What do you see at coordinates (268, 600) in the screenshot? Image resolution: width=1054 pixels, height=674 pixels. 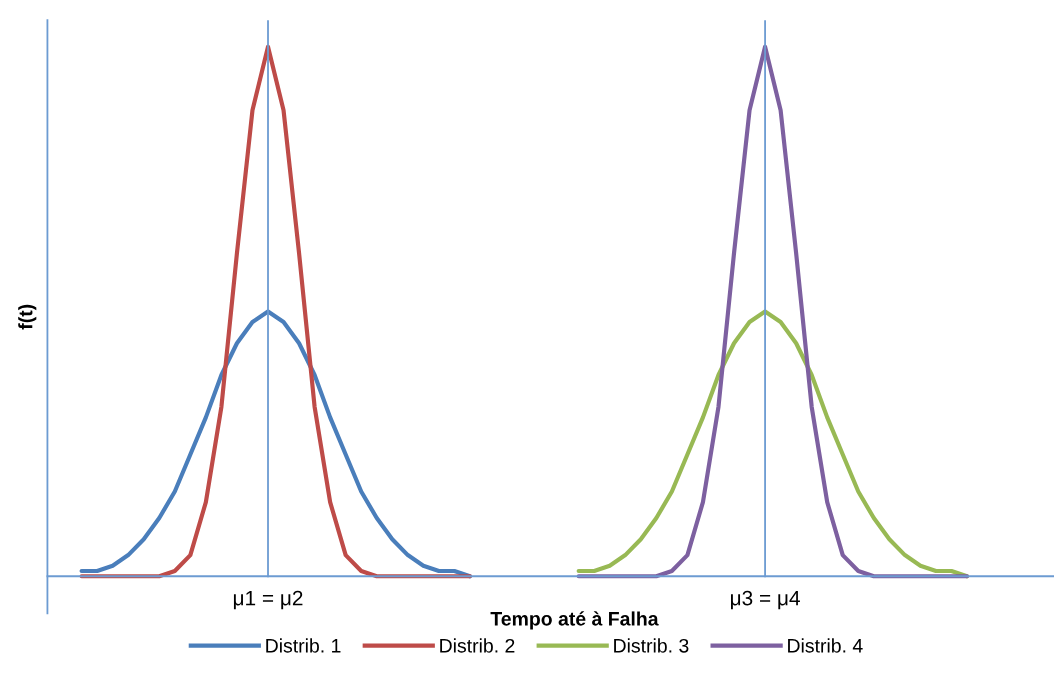 I see `x-tick-label: μ1 = μ2` at bounding box center [268, 600].